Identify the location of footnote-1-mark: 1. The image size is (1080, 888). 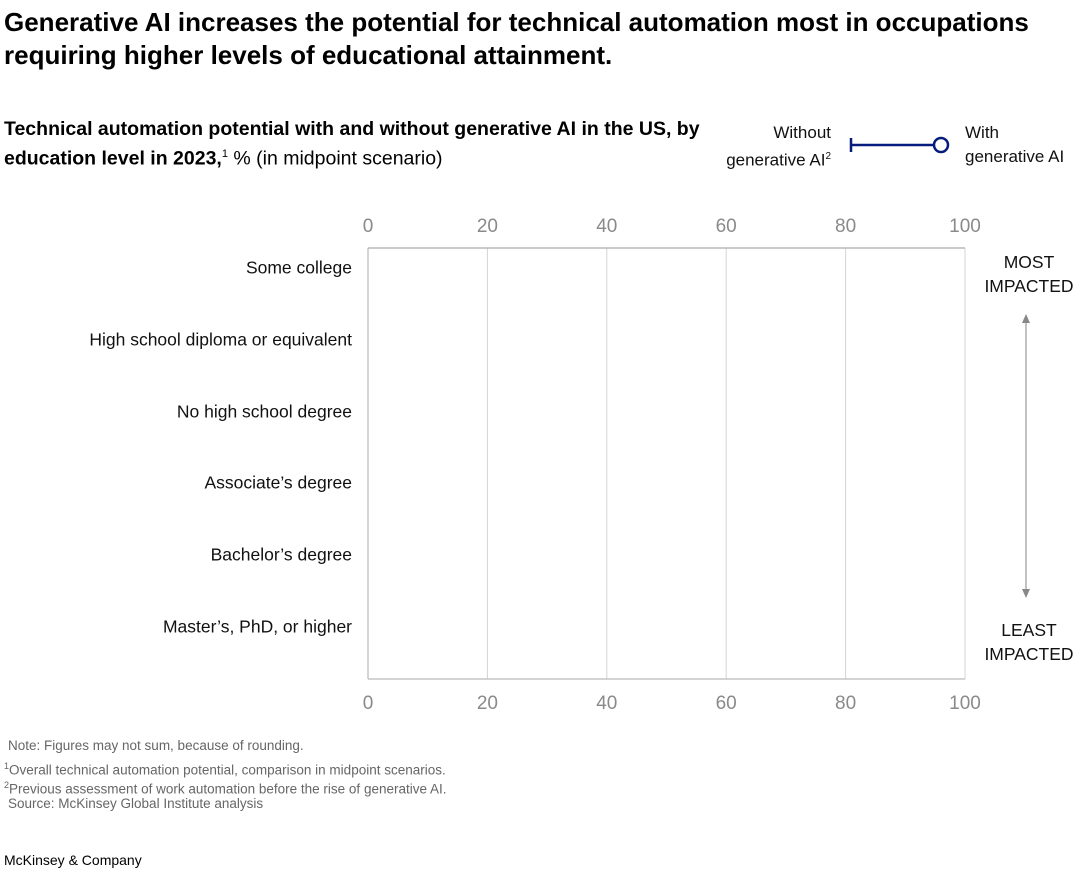
(7, 766).